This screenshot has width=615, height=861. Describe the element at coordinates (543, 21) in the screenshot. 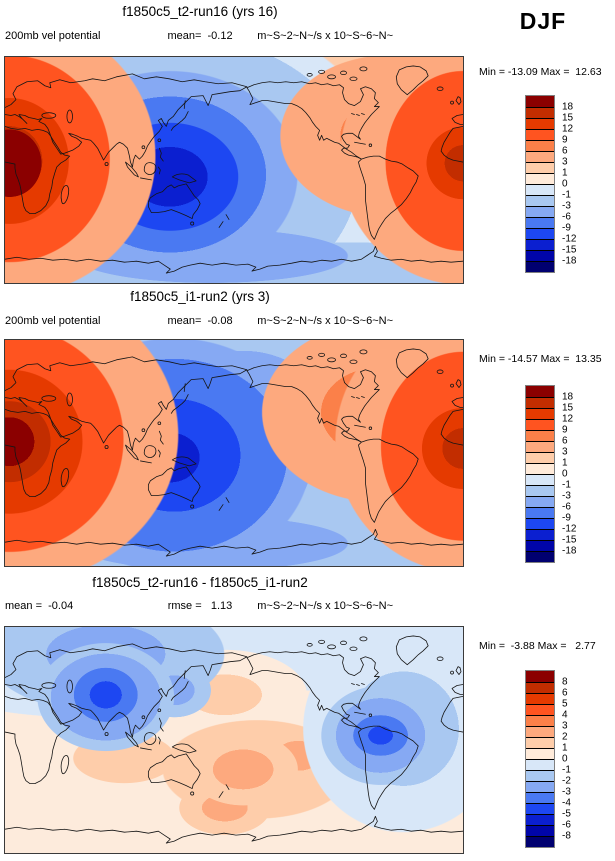

I see `season-label: DJF` at that location.